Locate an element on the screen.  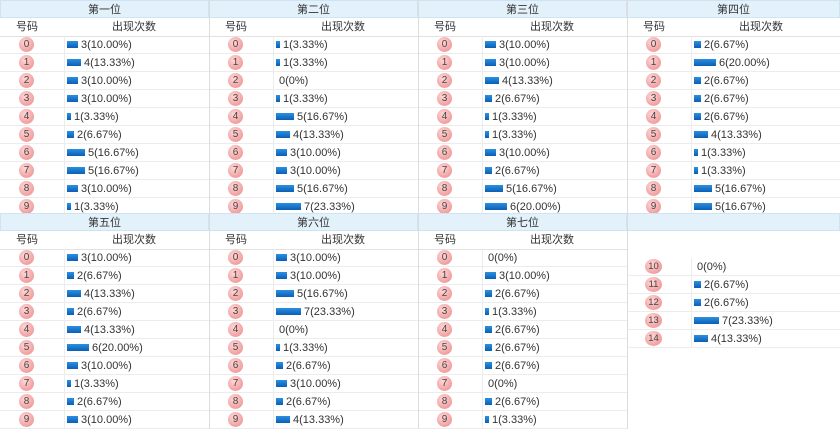
table-row: 2 5(16.67%) is located at coordinates (313, 294).